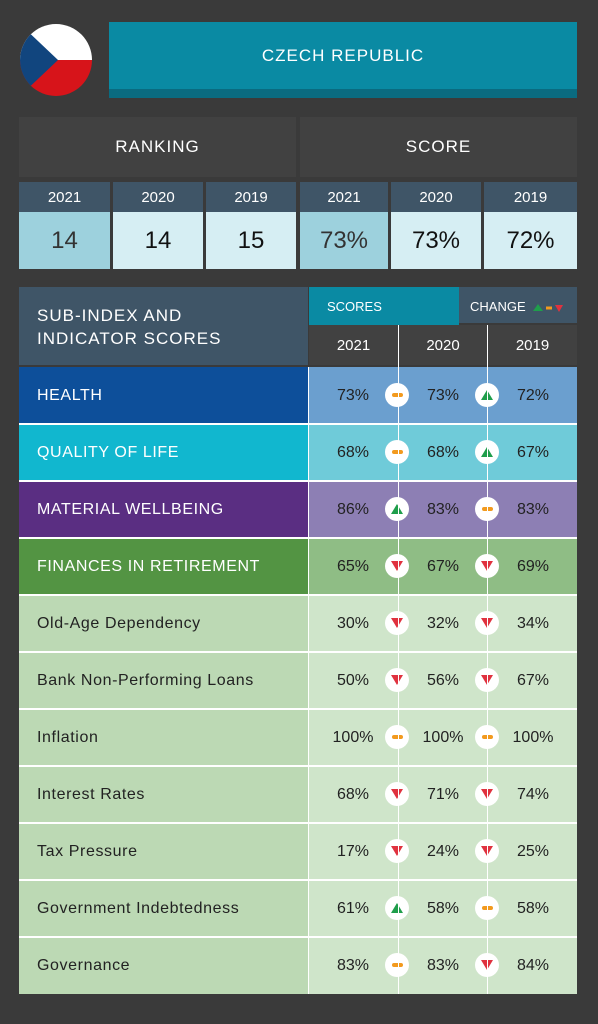 Image resolution: width=598 pixels, height=1024 pixels. Describe the element at coordinates (163, 395) in the screenshot. I see `row-label: HEALTH` at that location.